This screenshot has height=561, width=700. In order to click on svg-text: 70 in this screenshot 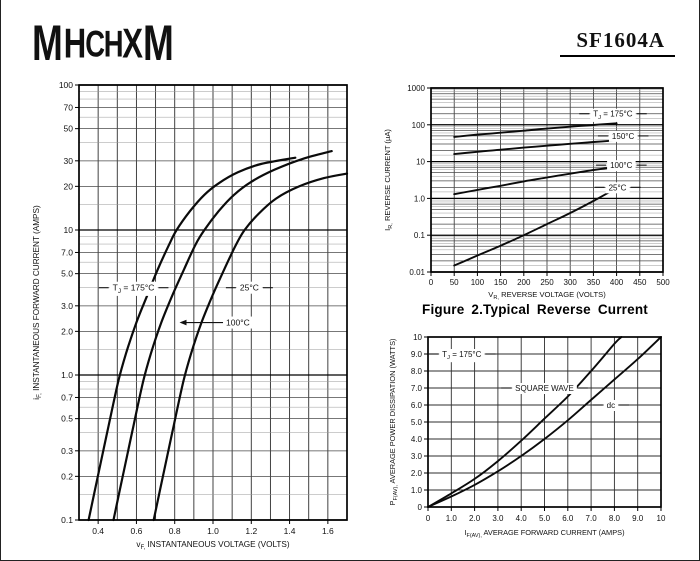, I will do `click(69, 107)`.